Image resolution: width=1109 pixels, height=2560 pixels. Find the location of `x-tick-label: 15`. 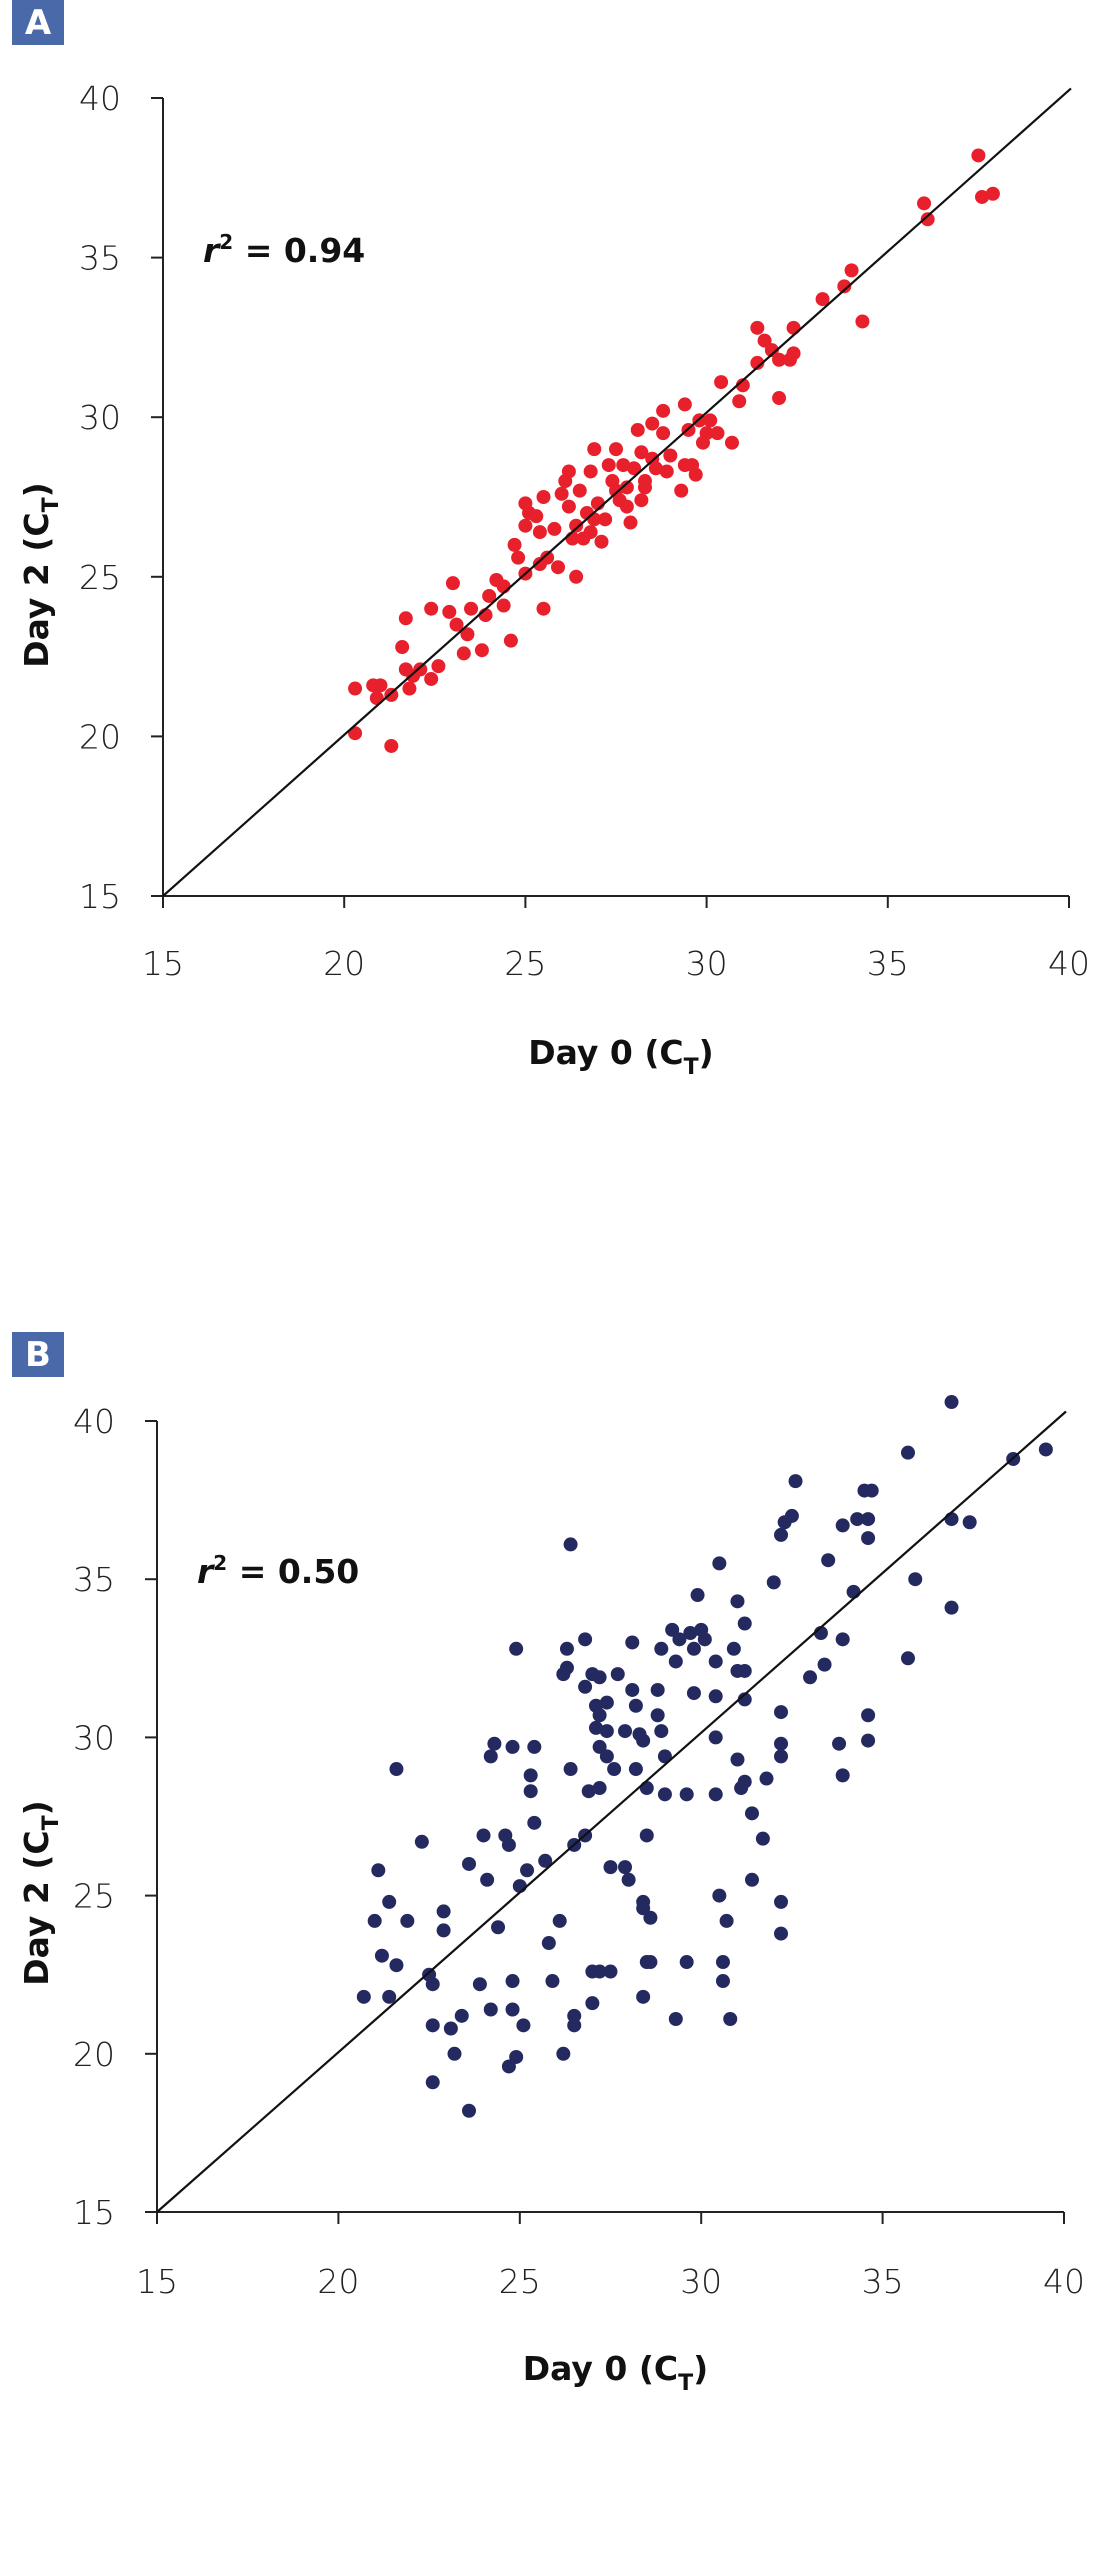

x-tick-label: 15 is located at coordinates (163, 963).